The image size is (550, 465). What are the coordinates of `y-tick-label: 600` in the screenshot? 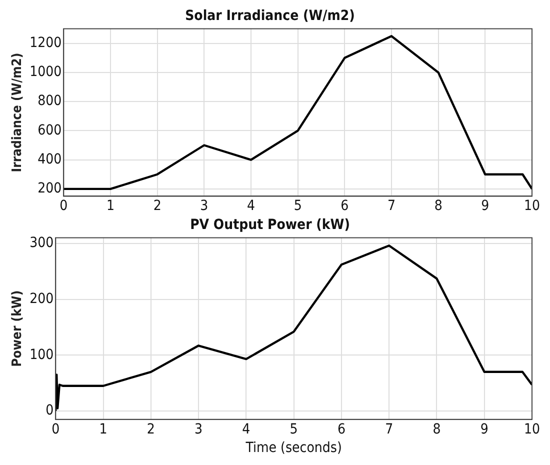 It's located at (50, 130).